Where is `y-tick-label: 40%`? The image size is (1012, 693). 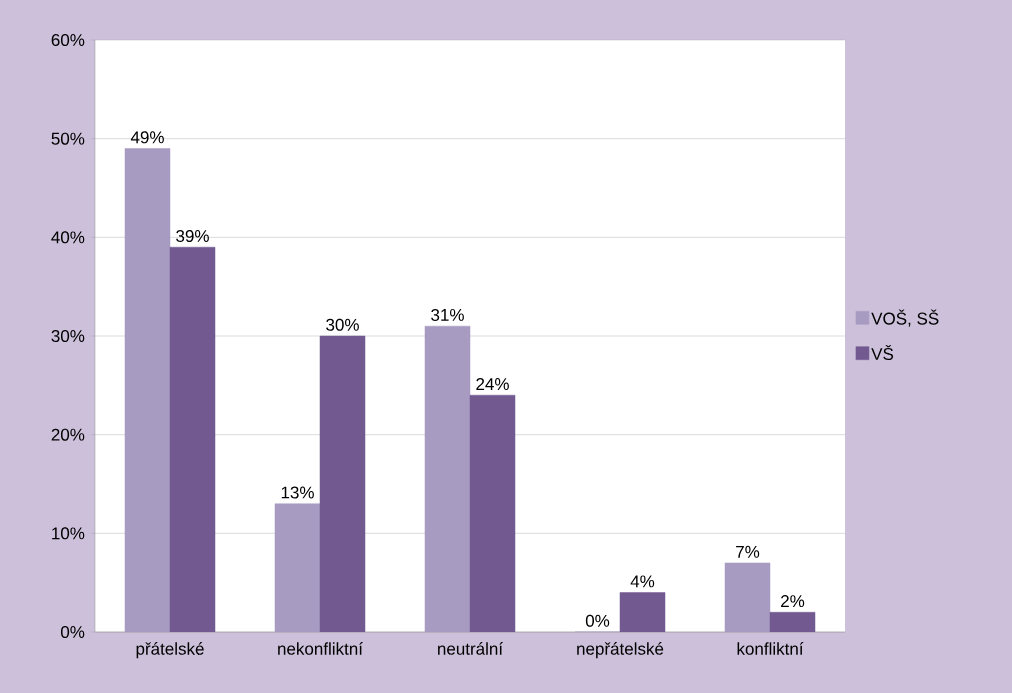
y-tick-label: 40% is located at coordinates (68, 237).